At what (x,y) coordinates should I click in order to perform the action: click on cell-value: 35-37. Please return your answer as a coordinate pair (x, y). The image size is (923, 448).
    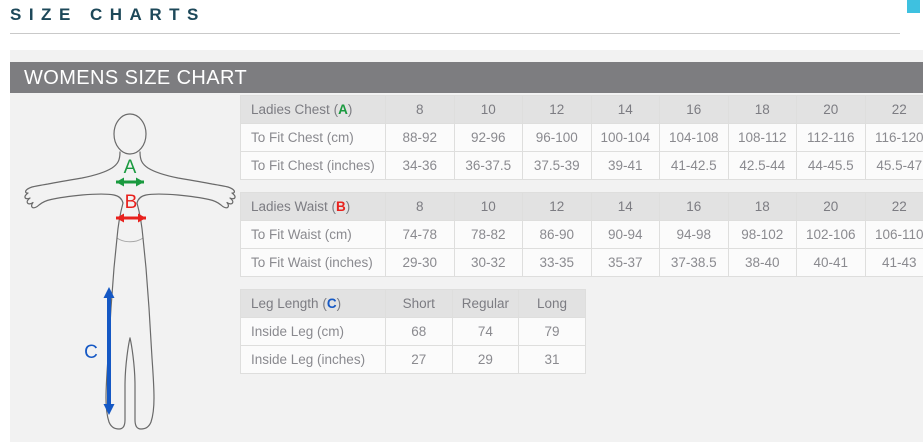
    Looking at the image, I should click on (625, 262).